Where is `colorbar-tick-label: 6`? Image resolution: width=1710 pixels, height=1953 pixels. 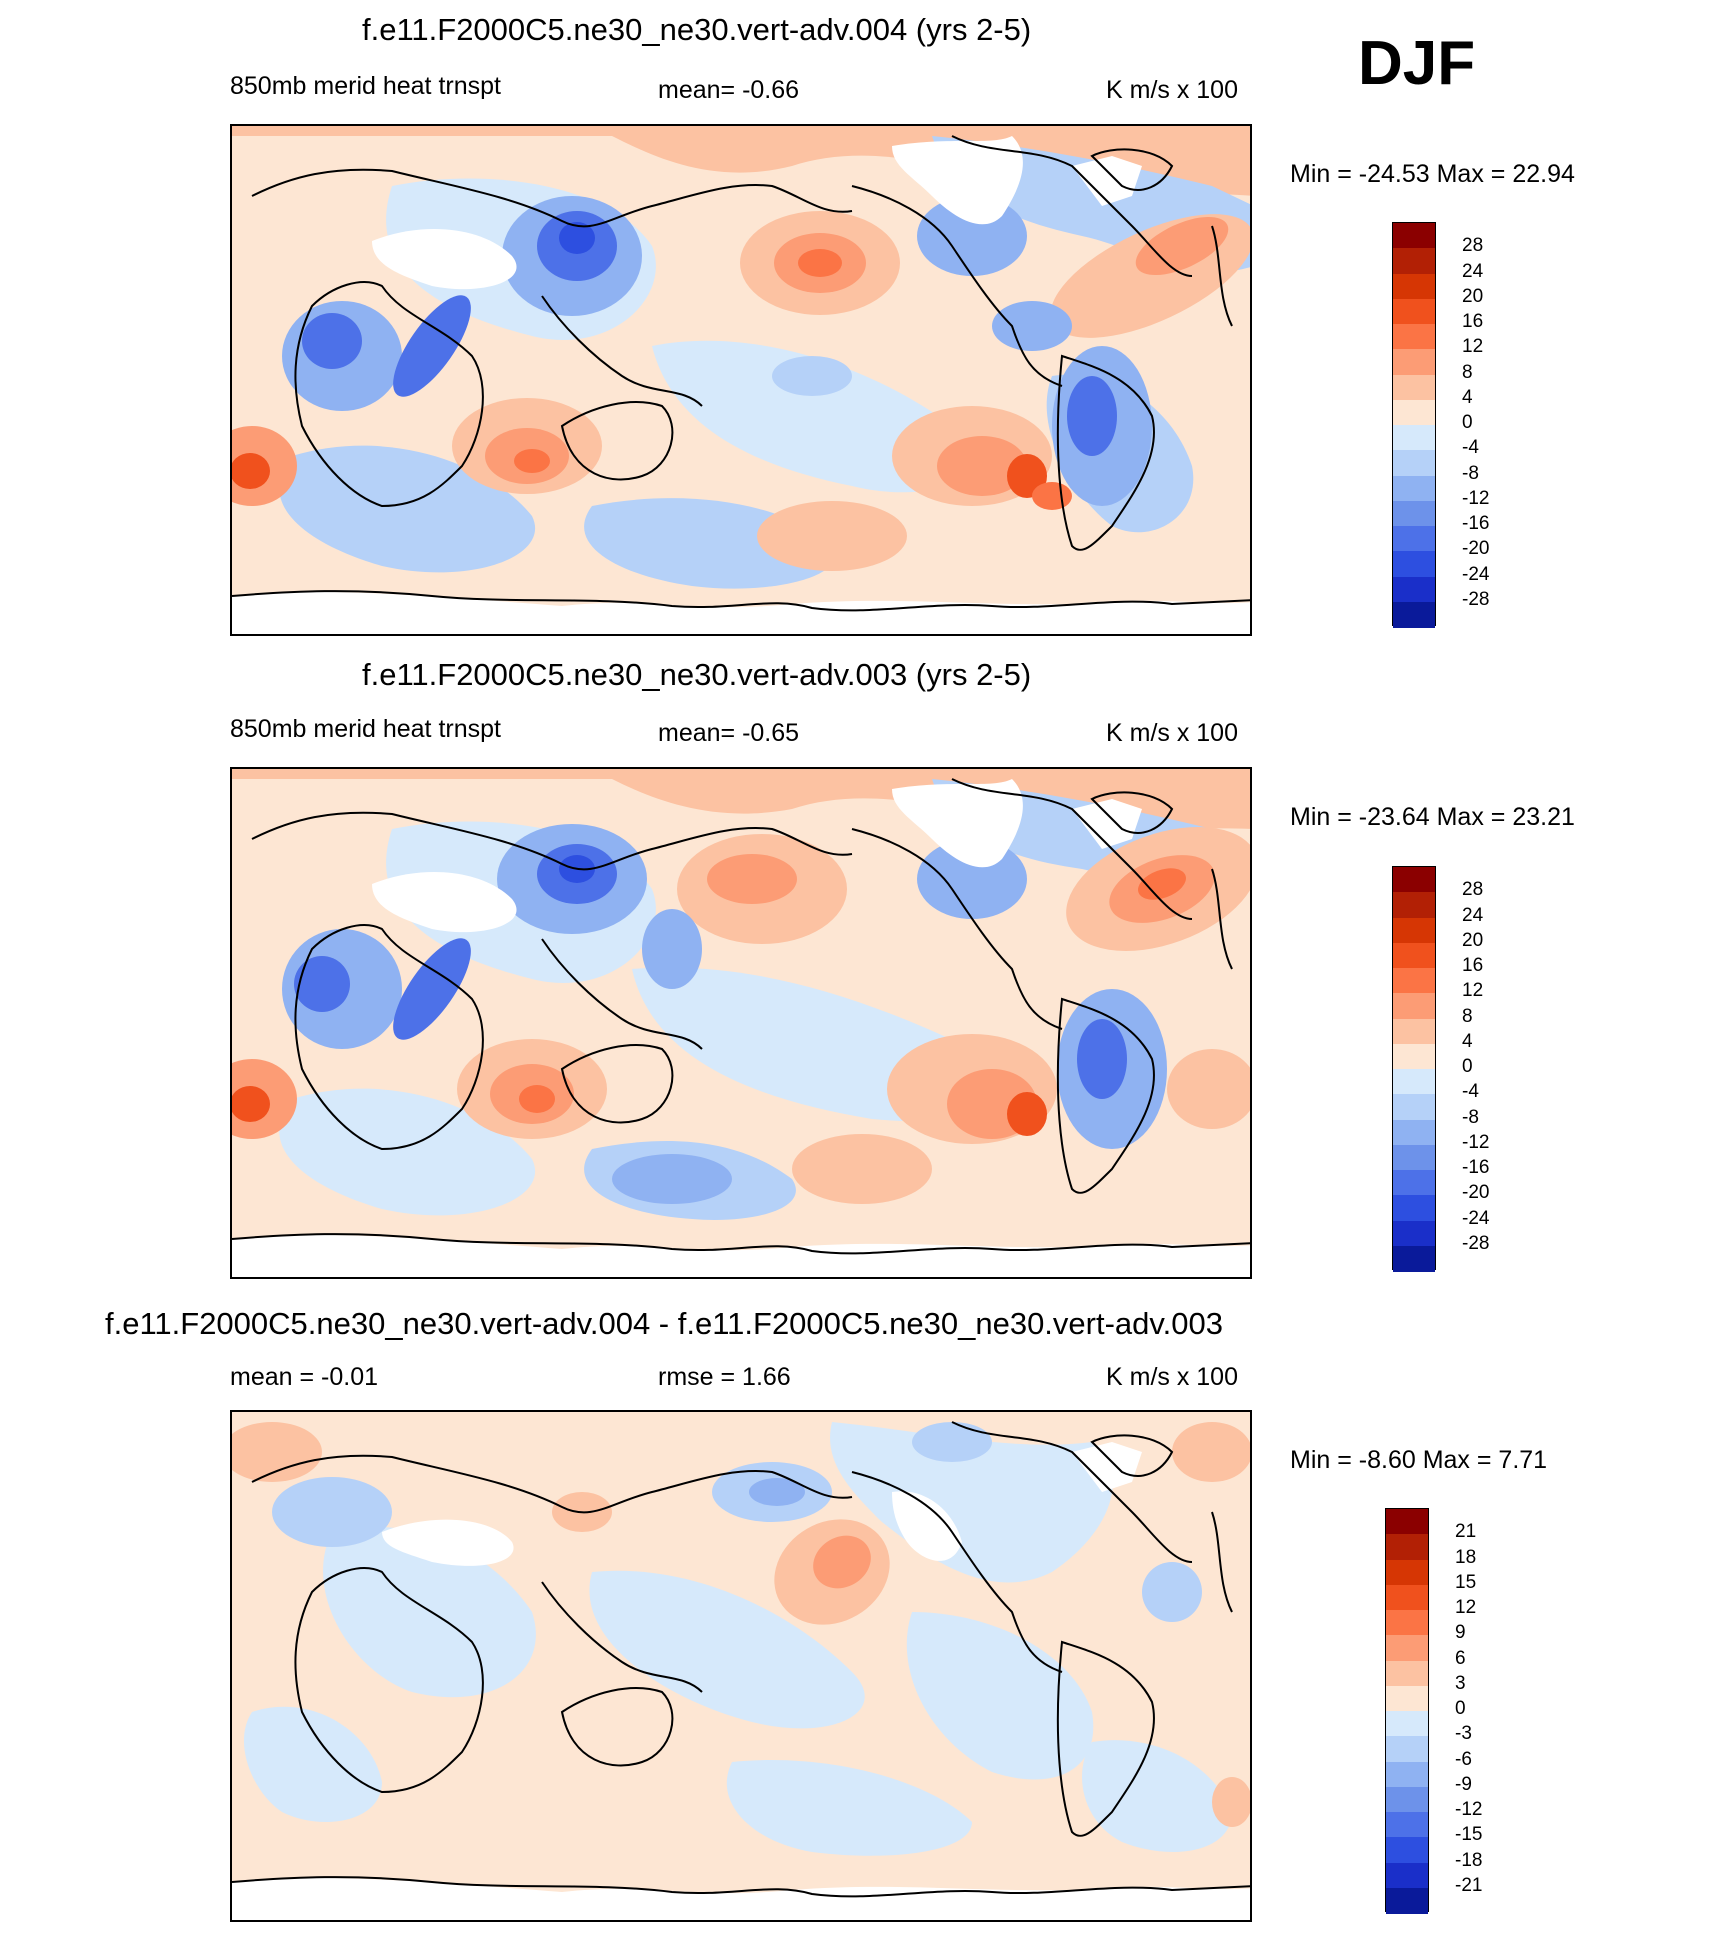 colorbar-tick-label: 6 is located at coordinates (1460, 1658).